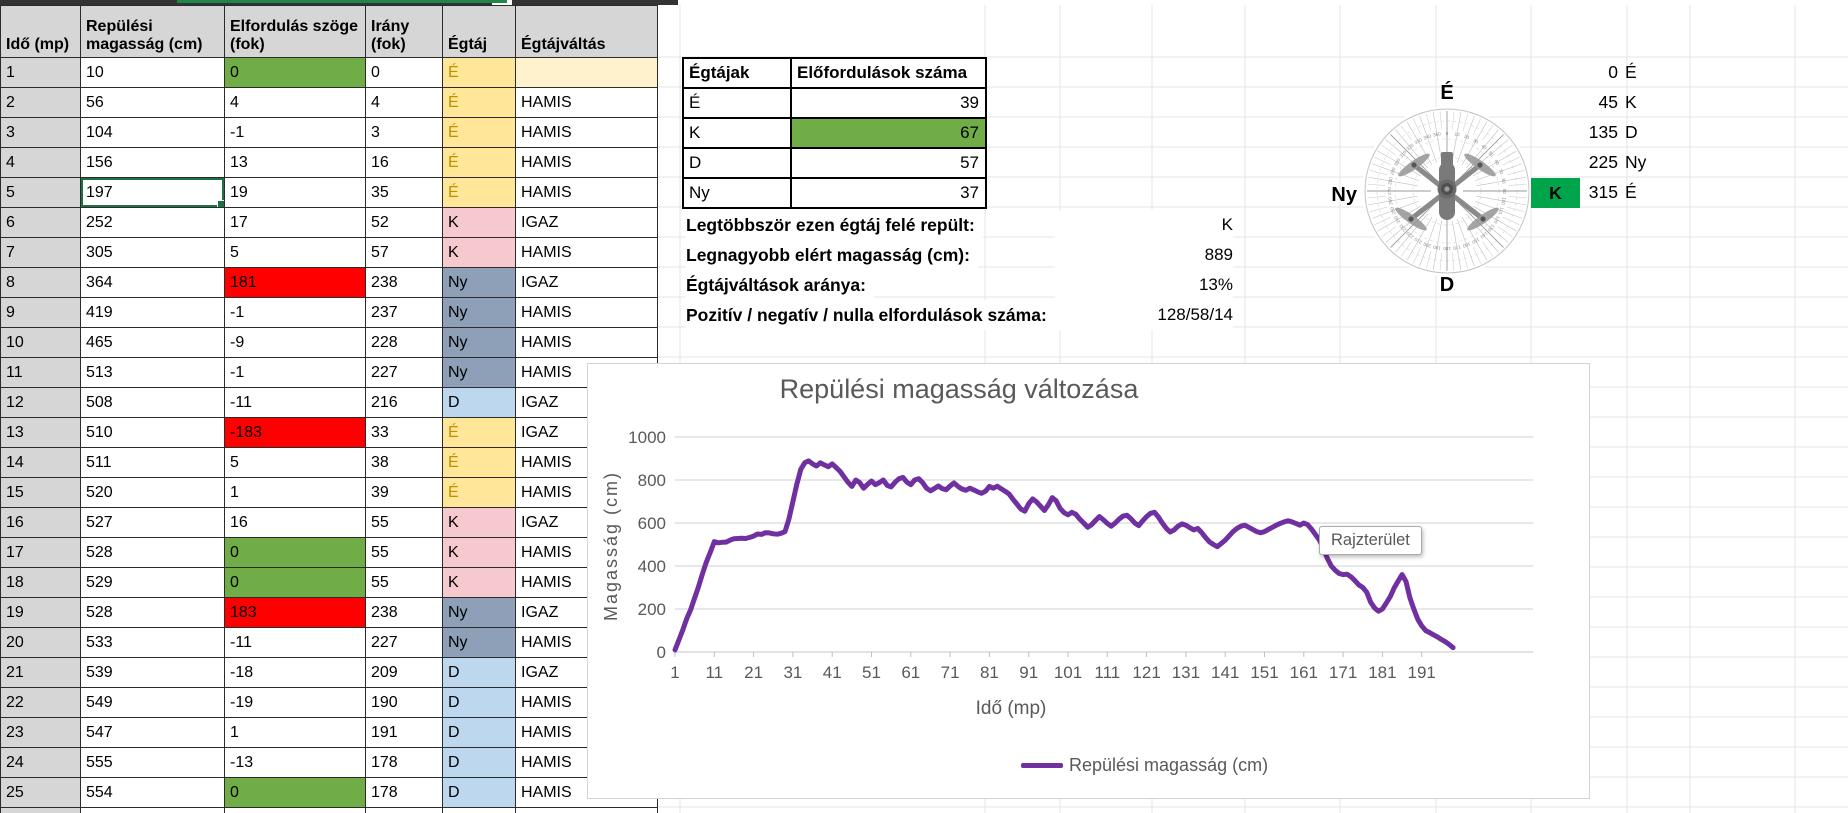 This screenshot has width=1848, height=813. Describe the element at coordinates (295, 193) in the screenshot. I see `angle-cell: 19` at that location.